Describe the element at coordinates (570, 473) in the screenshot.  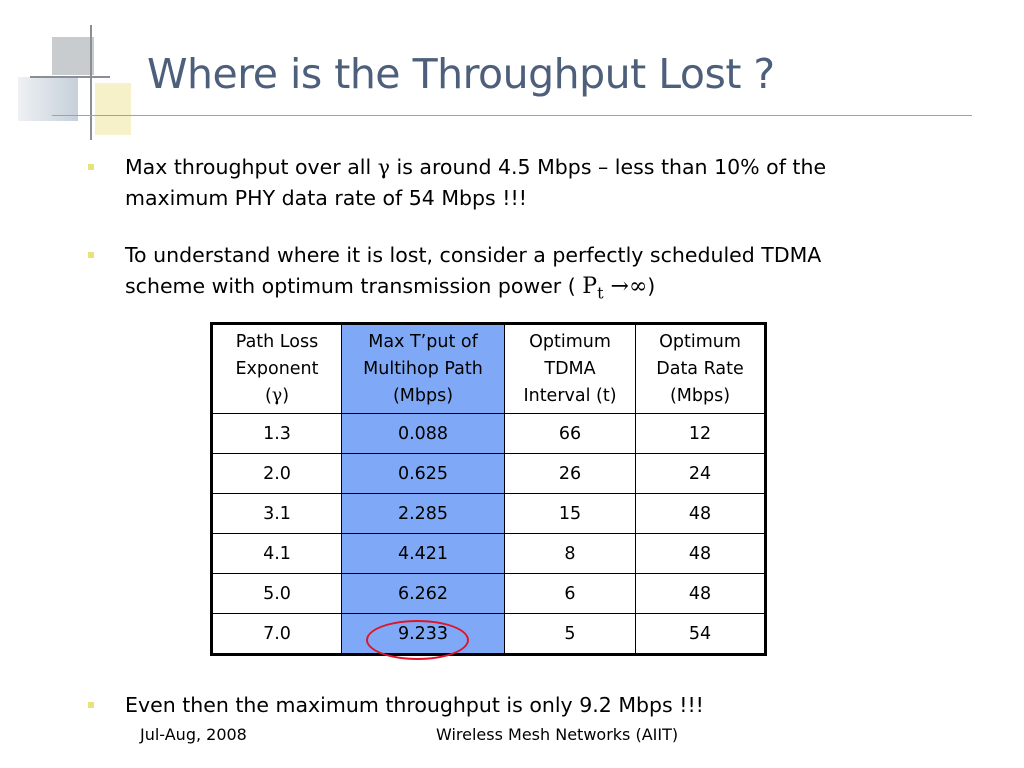
I see `cell-tdma-interval: 26` at that location.